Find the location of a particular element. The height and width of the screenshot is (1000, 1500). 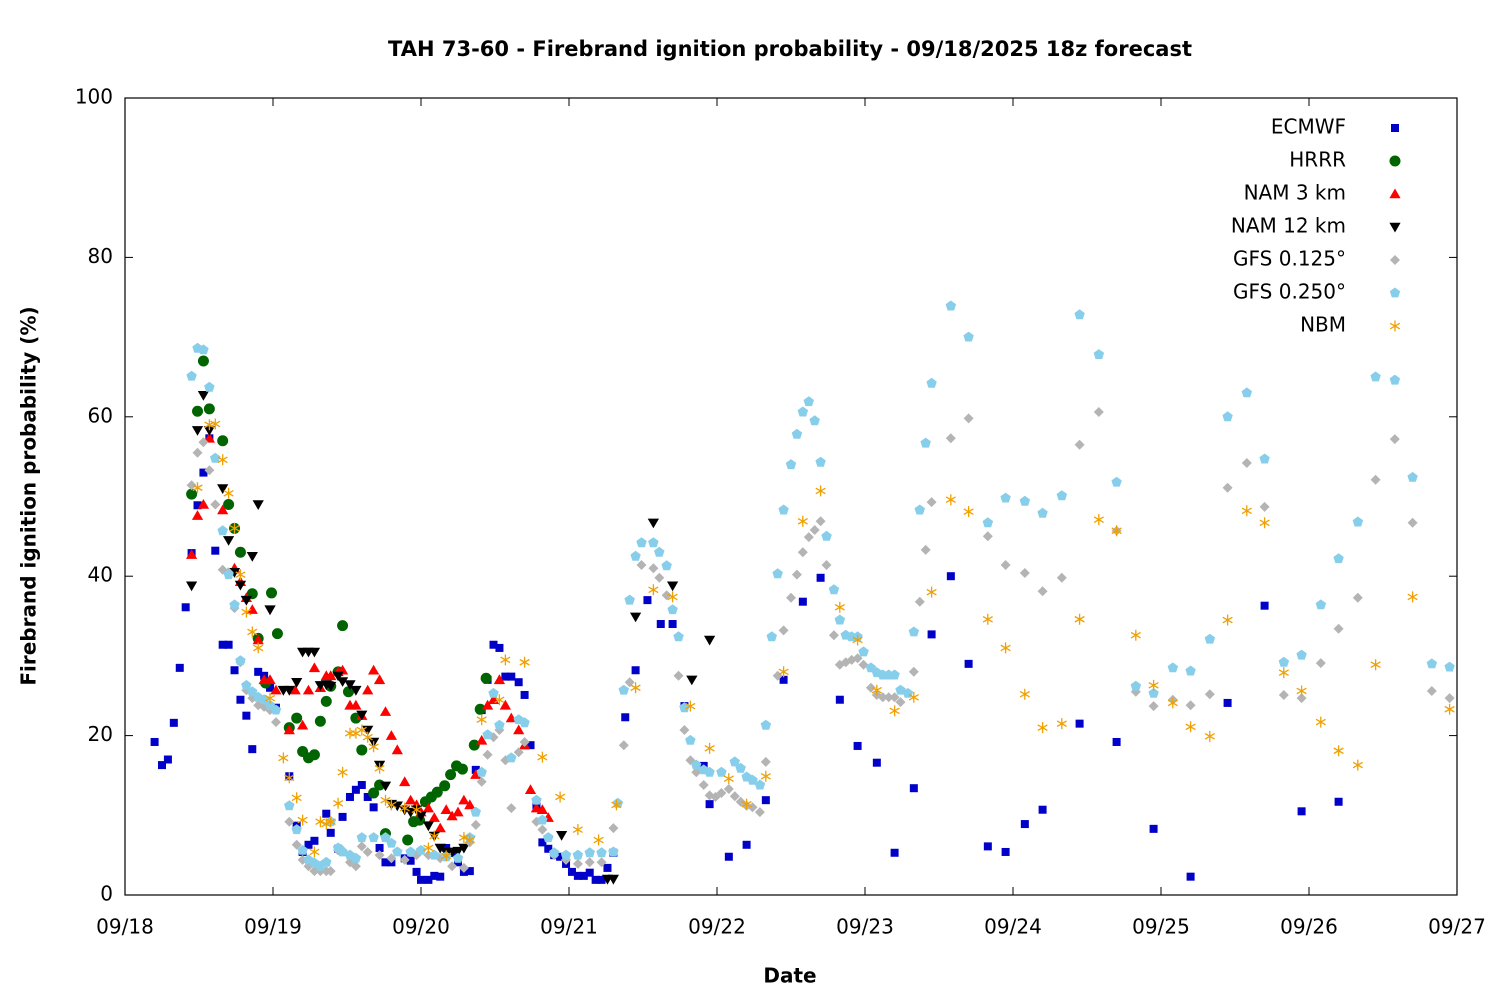

legend-label: HRRR is located at coordinates (1317, 160).